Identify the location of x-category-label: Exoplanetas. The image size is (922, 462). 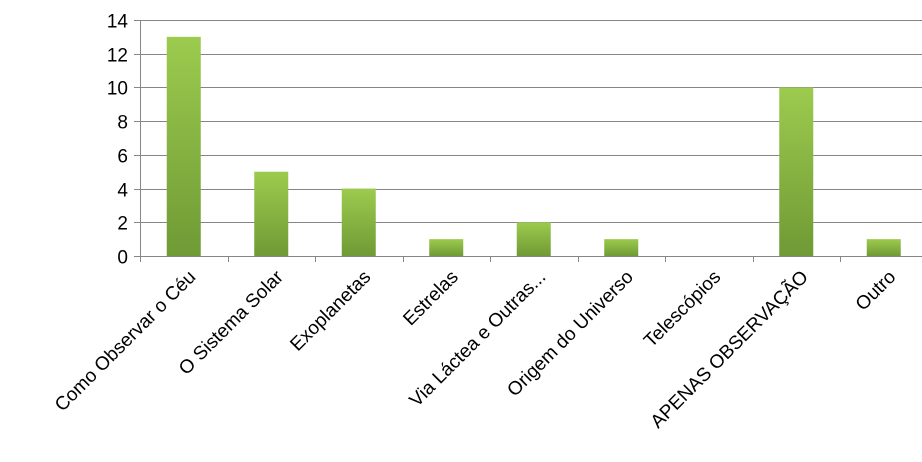
(330, 311).